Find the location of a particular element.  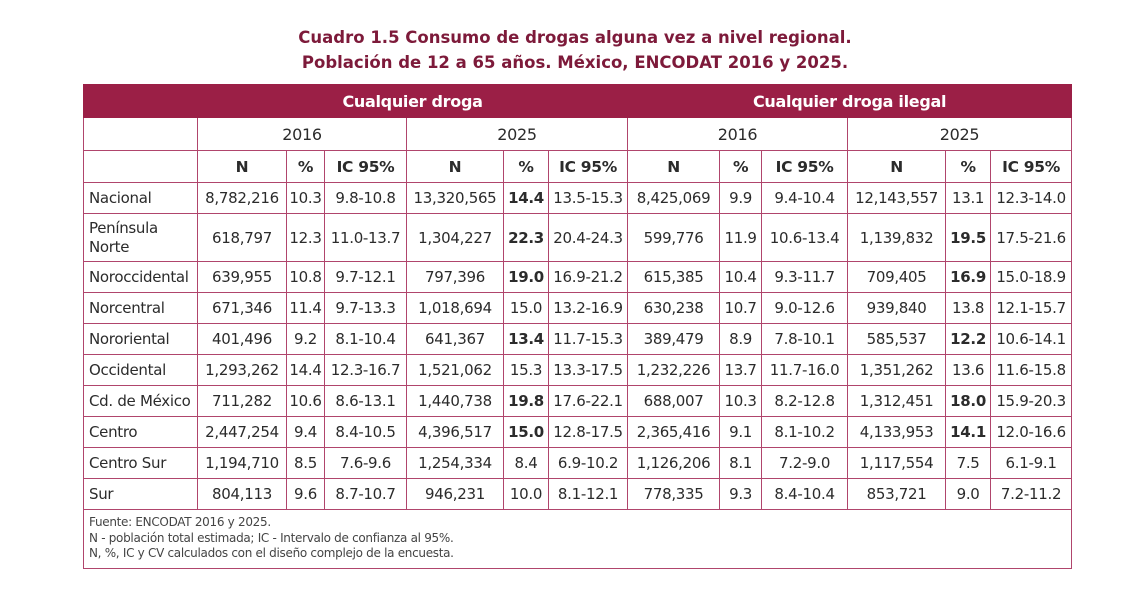

data-cell: 939,840 is located at coordinates (897, 308).